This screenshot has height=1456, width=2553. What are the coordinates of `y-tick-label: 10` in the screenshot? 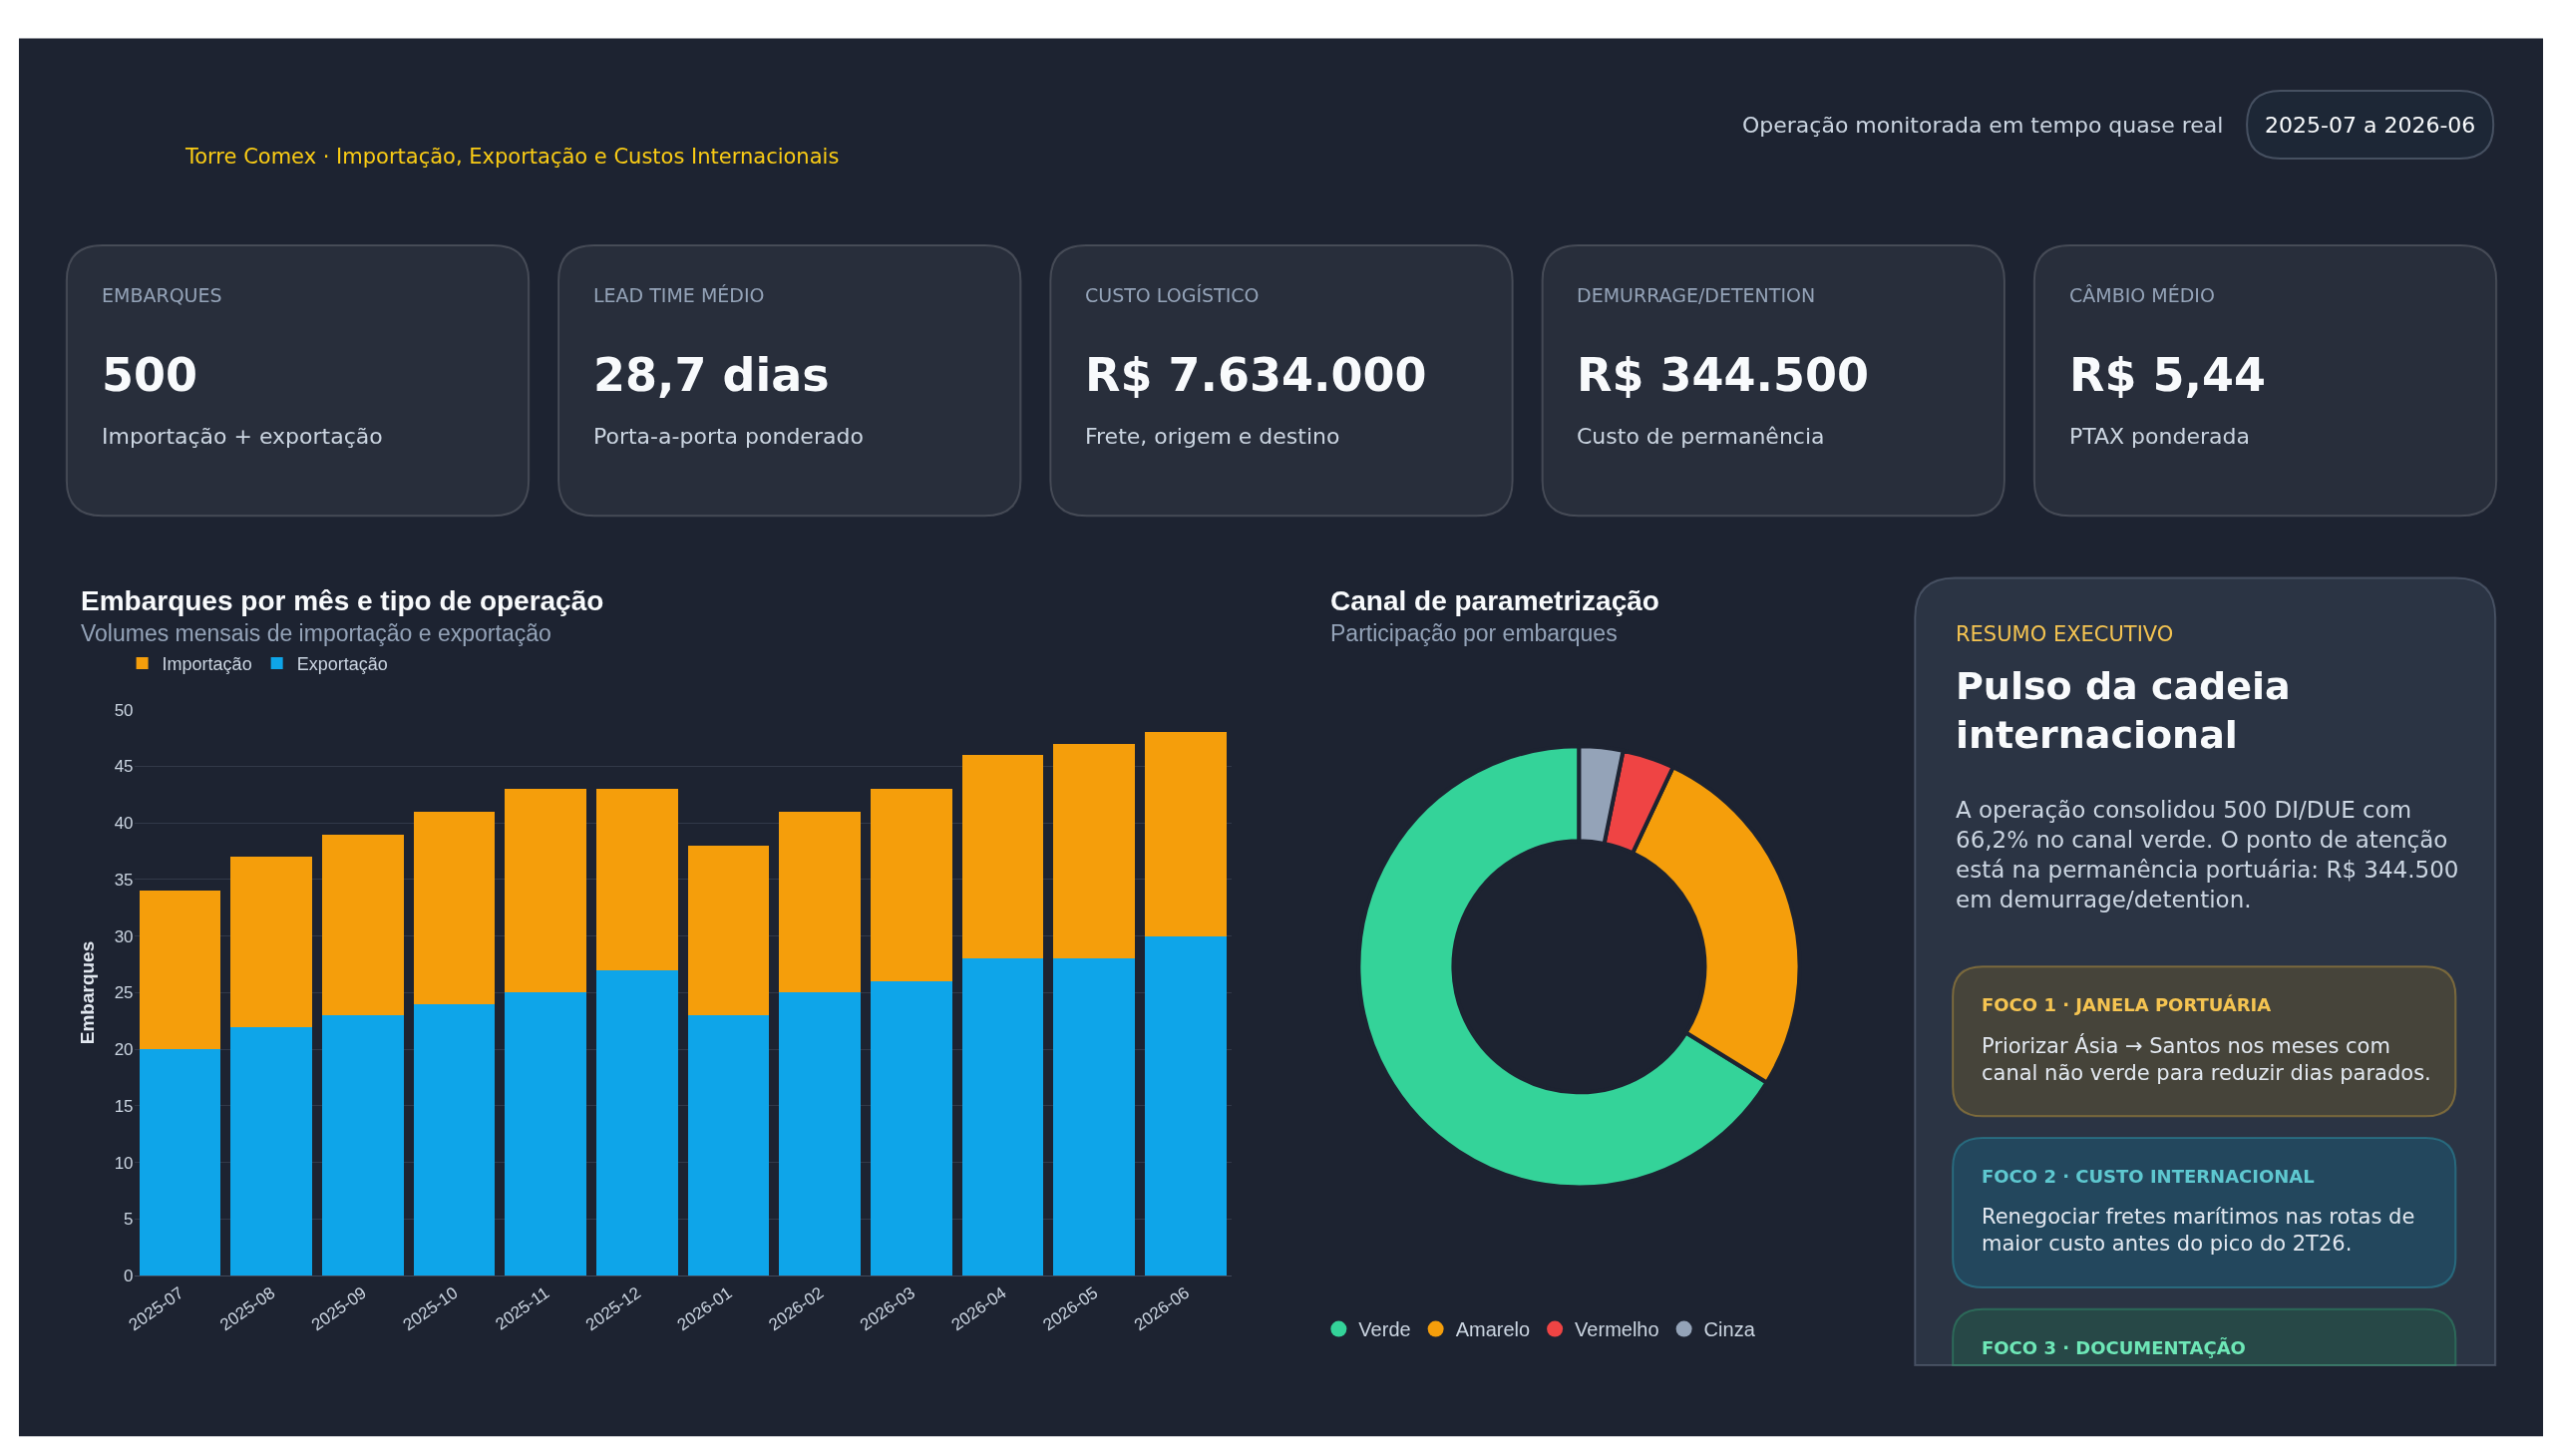 It's located at (124, 1163).